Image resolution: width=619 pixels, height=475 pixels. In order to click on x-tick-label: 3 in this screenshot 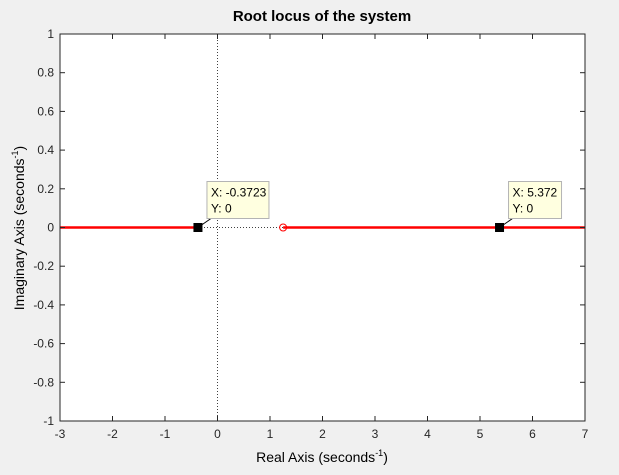, I will do `click(375, 434)`.